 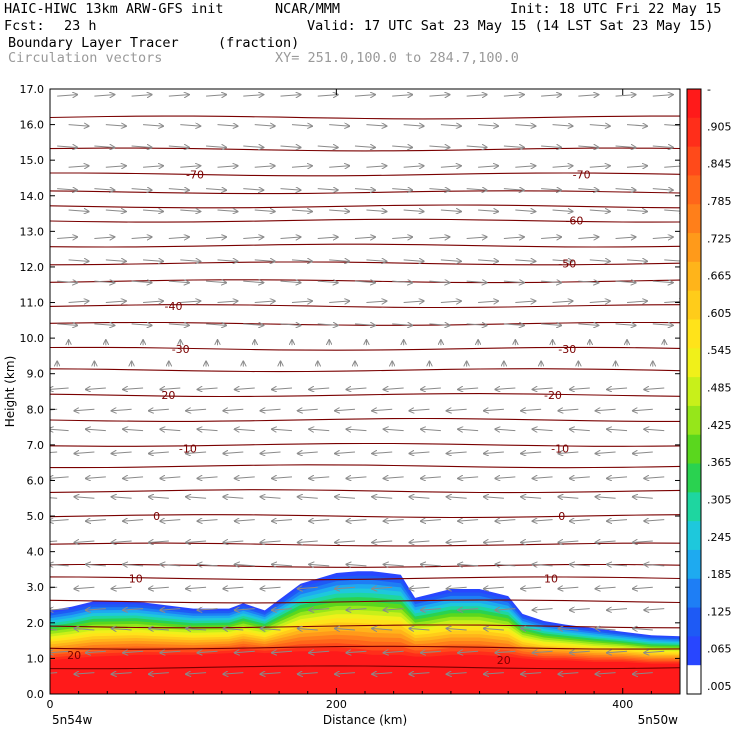 I want to click on colorbar-label: .185, so click(x=719, y=574).